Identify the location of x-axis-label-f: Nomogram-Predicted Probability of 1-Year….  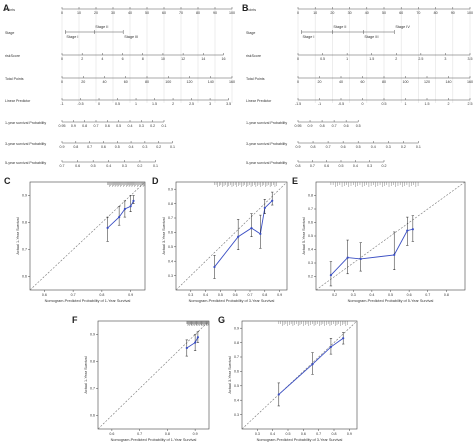
(154, 440).